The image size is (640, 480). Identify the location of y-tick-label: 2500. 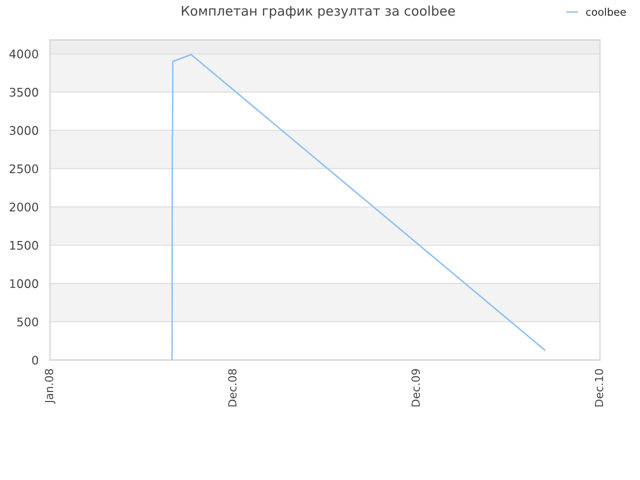
(24, 169).